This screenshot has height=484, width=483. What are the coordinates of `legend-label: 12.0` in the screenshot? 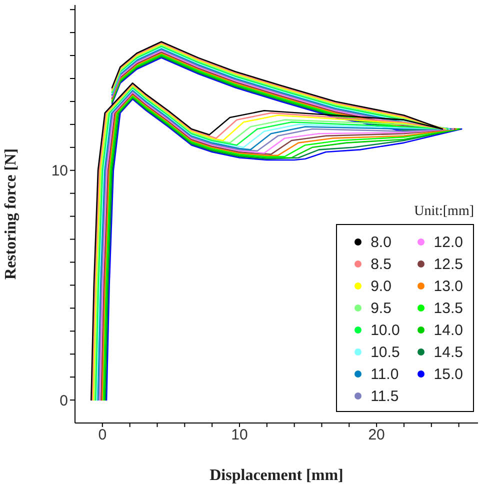 It's located at (448, 242).